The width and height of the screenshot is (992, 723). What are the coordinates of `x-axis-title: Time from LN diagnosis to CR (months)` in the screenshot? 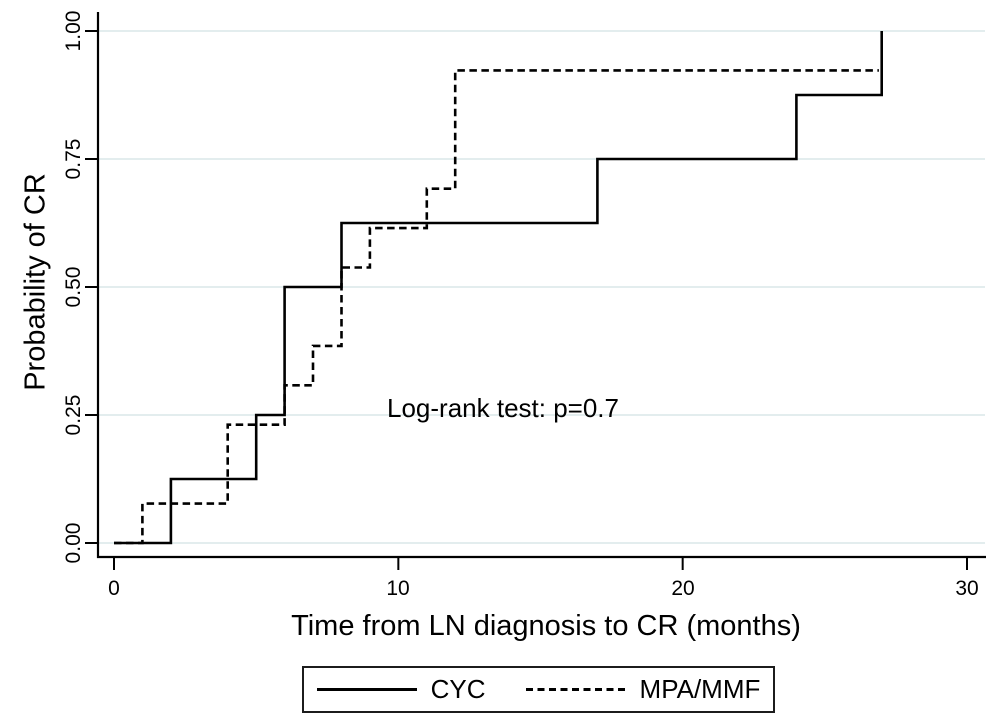 It's located at (546, 626).